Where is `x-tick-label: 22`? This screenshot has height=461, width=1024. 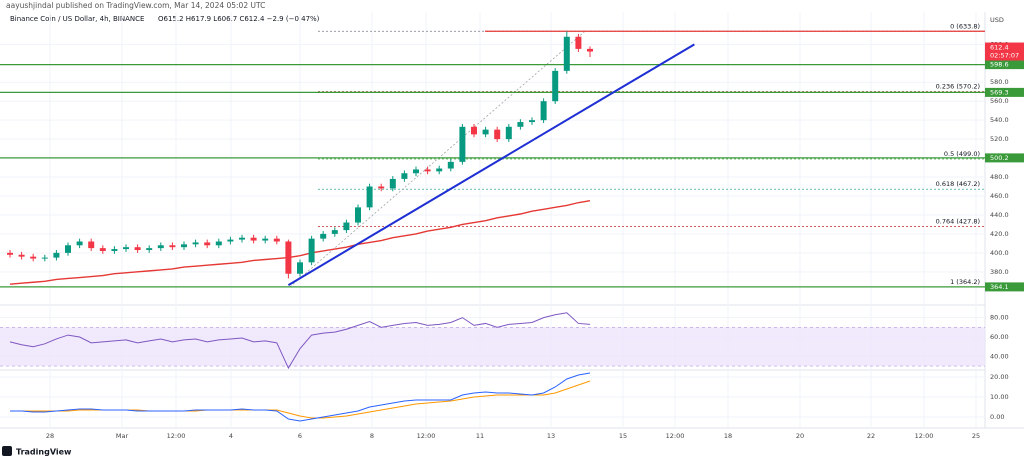
x-tick-label: 22 is located at coordinates (871, 436).